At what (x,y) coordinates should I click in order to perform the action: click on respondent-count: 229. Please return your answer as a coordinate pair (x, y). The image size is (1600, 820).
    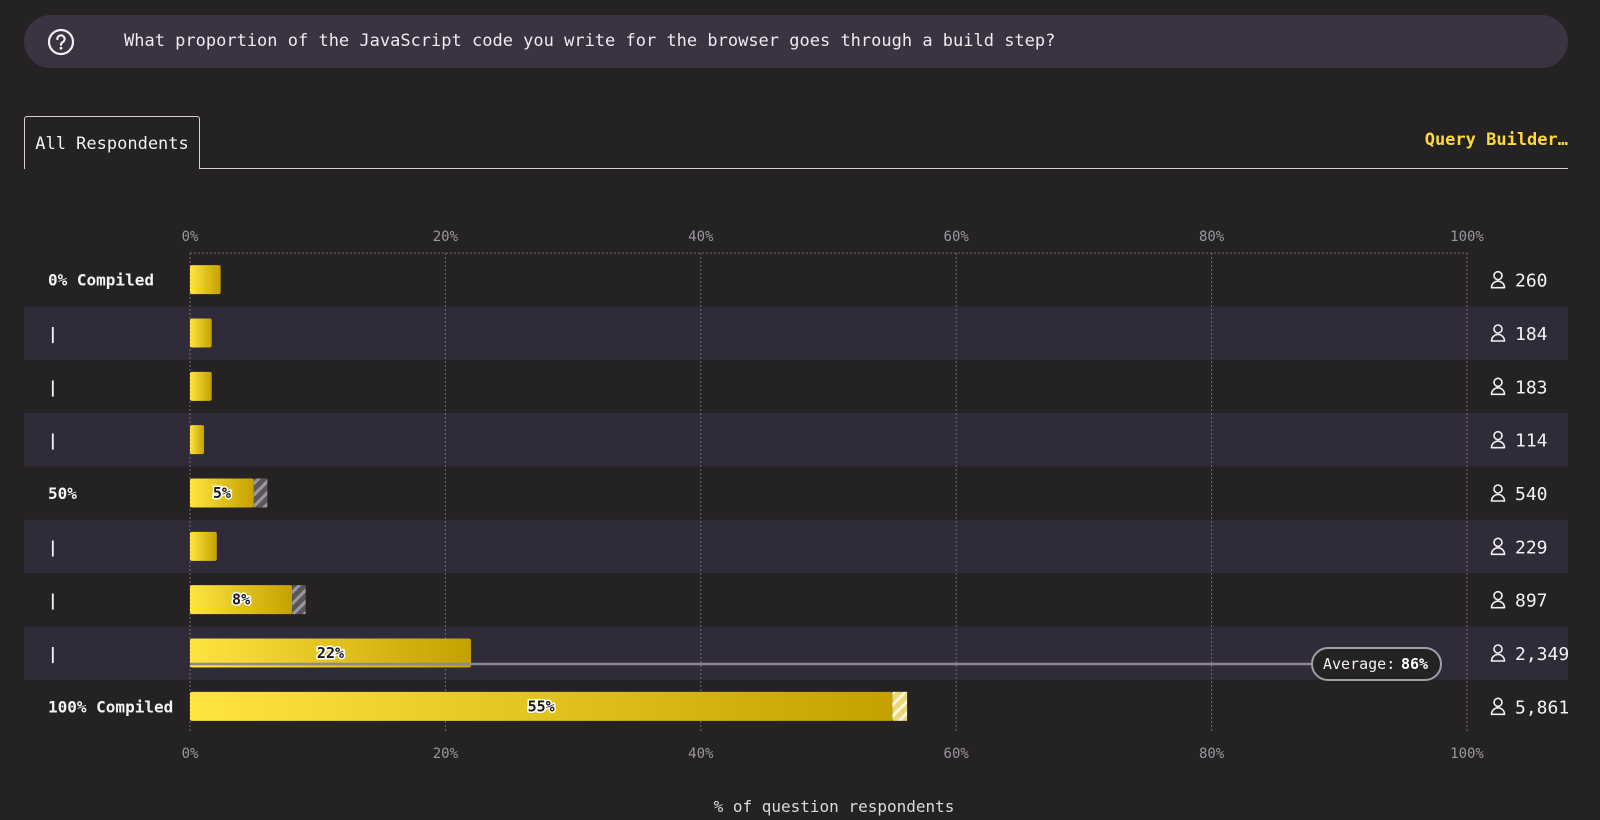
    Looking at the image, I should click on (1531, 547).